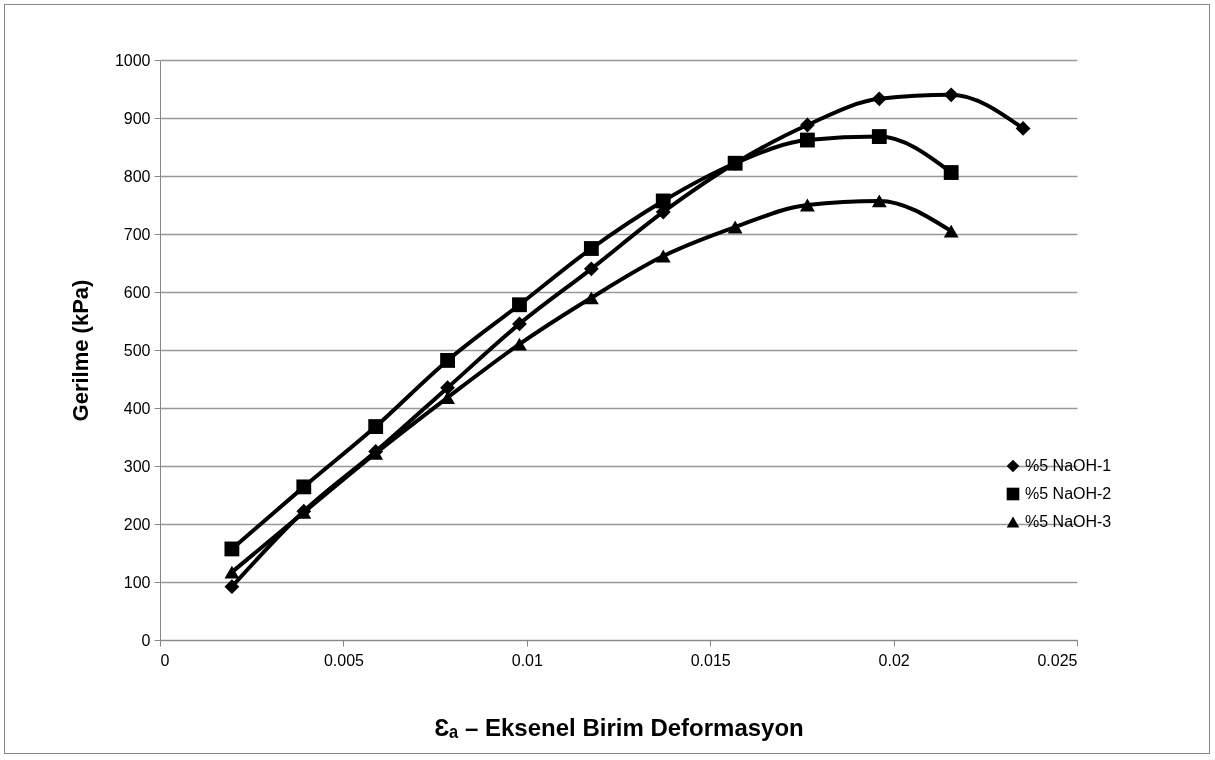 Image resolution: width=1215 pixels, height=760 pixels. I want to click on x-axis-title: Ɛₐ – Eksenel Birim Deformasyon, so click(619, 727).